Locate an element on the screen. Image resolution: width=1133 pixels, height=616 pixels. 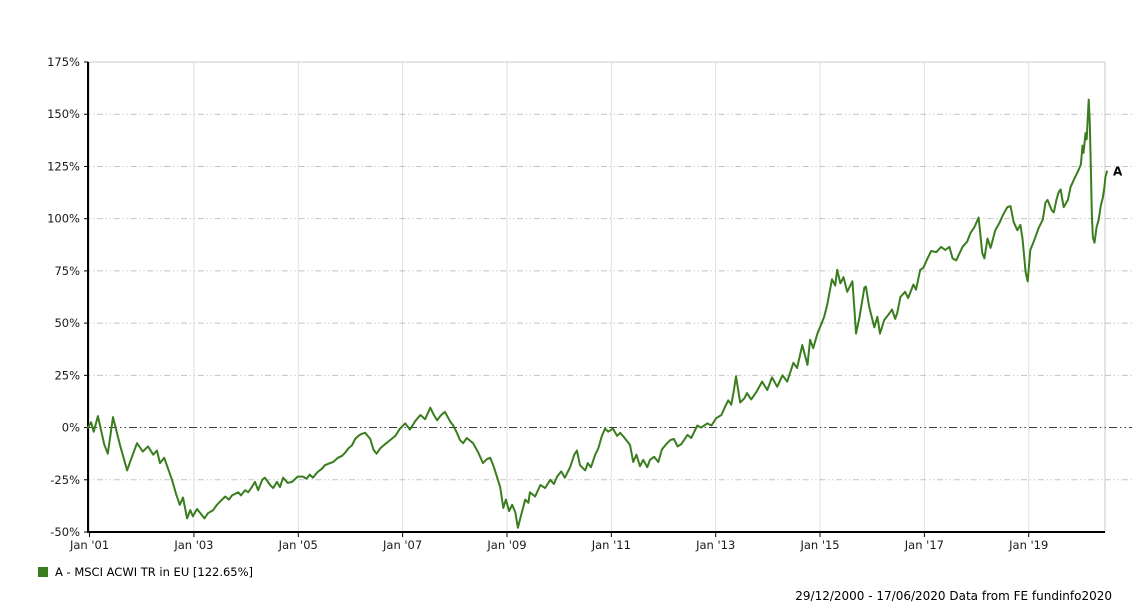
x-tick-label: Jan '13 is located at coordinates (715, 545).